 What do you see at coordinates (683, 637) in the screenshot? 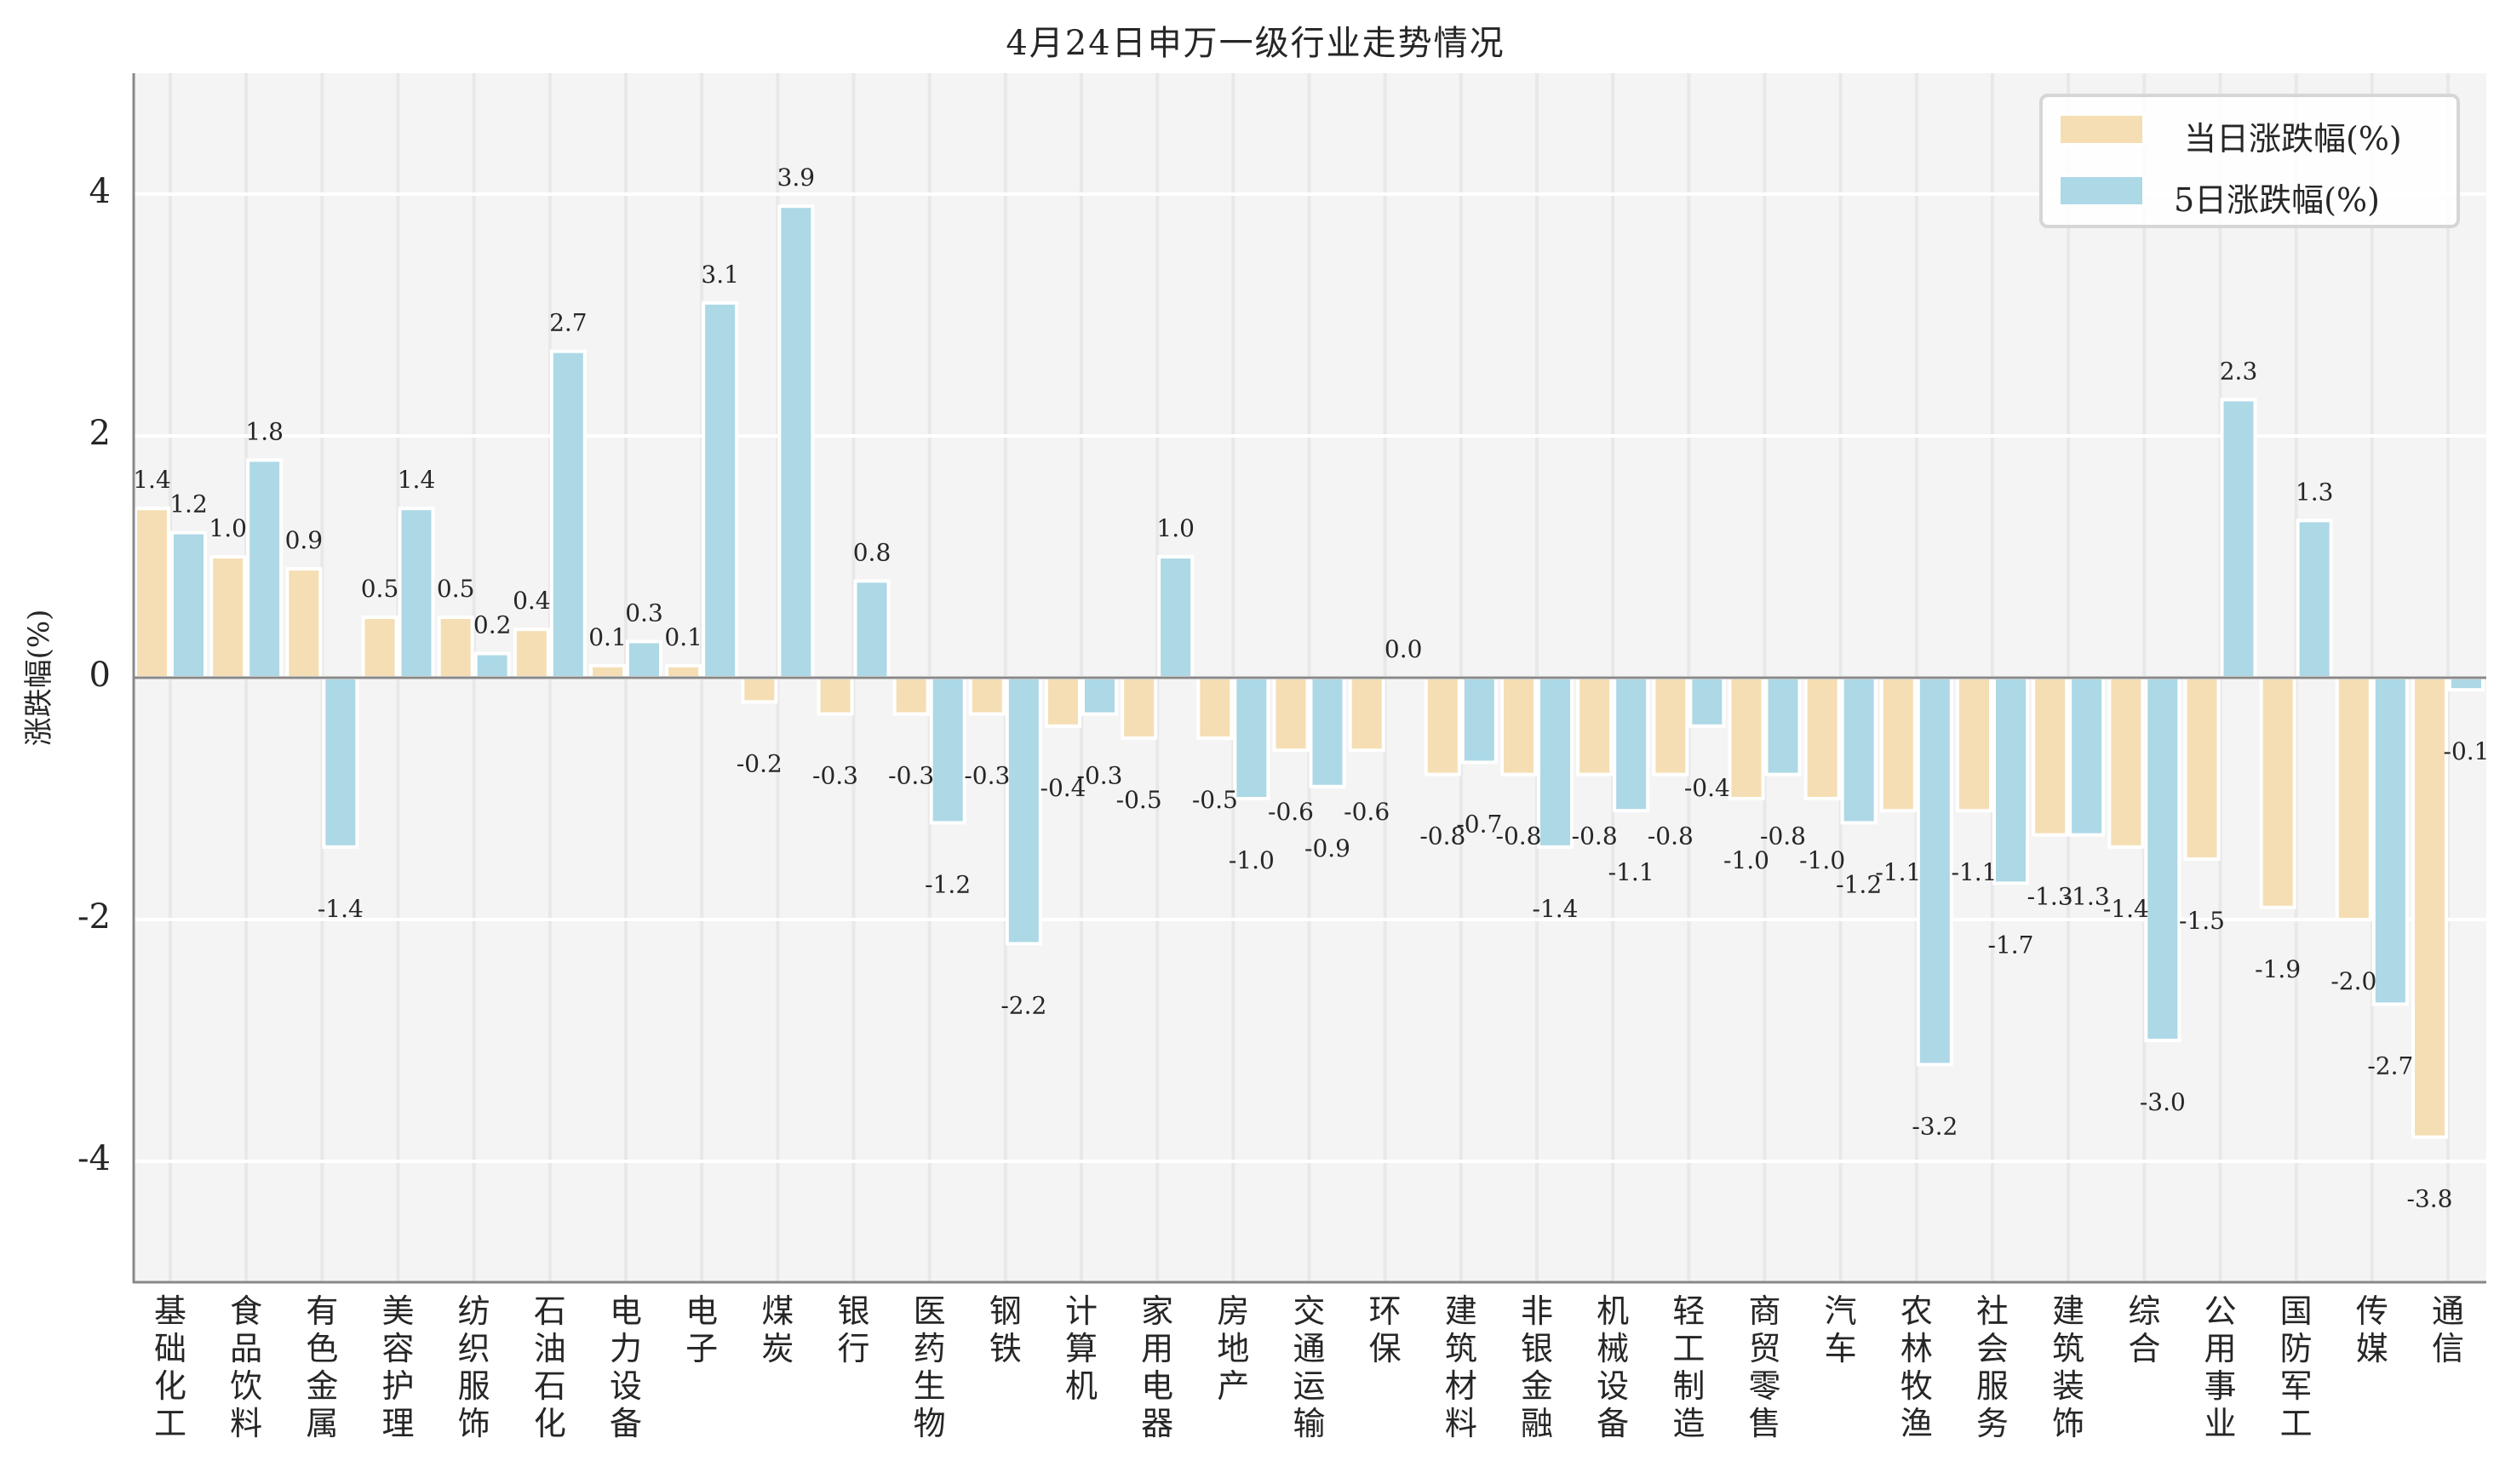
I see `value-label-daily: 0.1` at bounding box center [683, 637].